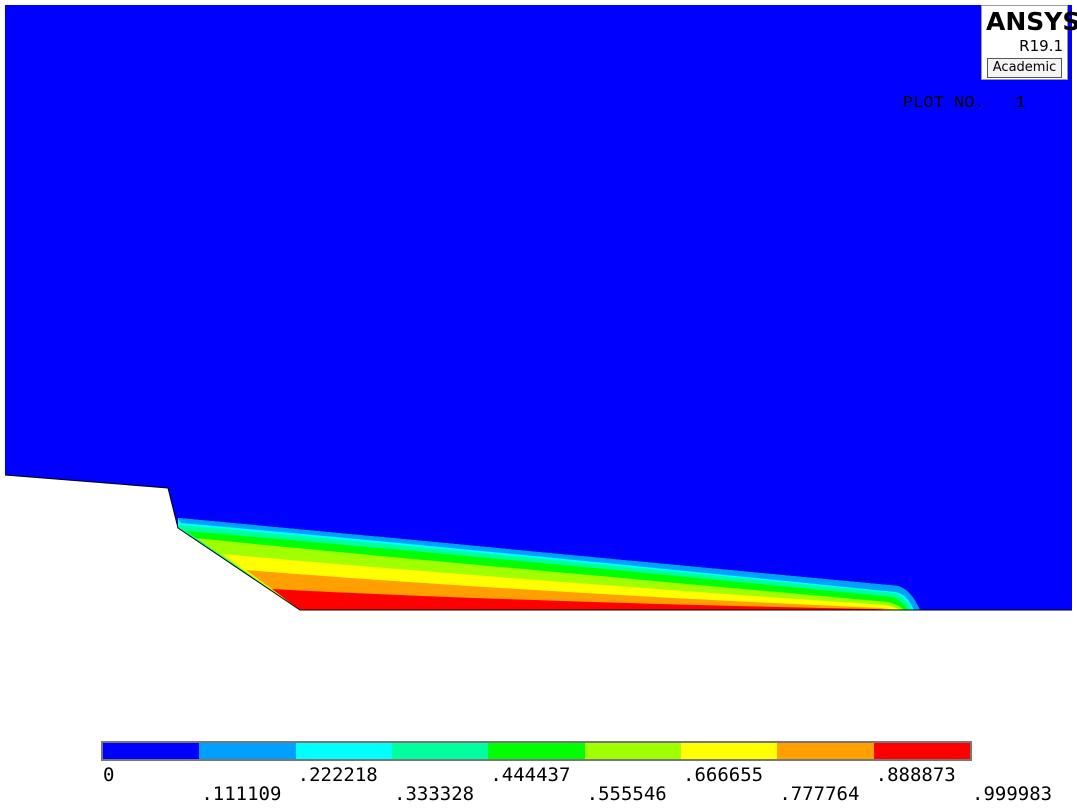 This screenshot has height=810, width=1077. What do you see at coordinates (530, 775) in the screenshot?
I see `legend-tick-label: .444437` at bounding box center [530, 775].